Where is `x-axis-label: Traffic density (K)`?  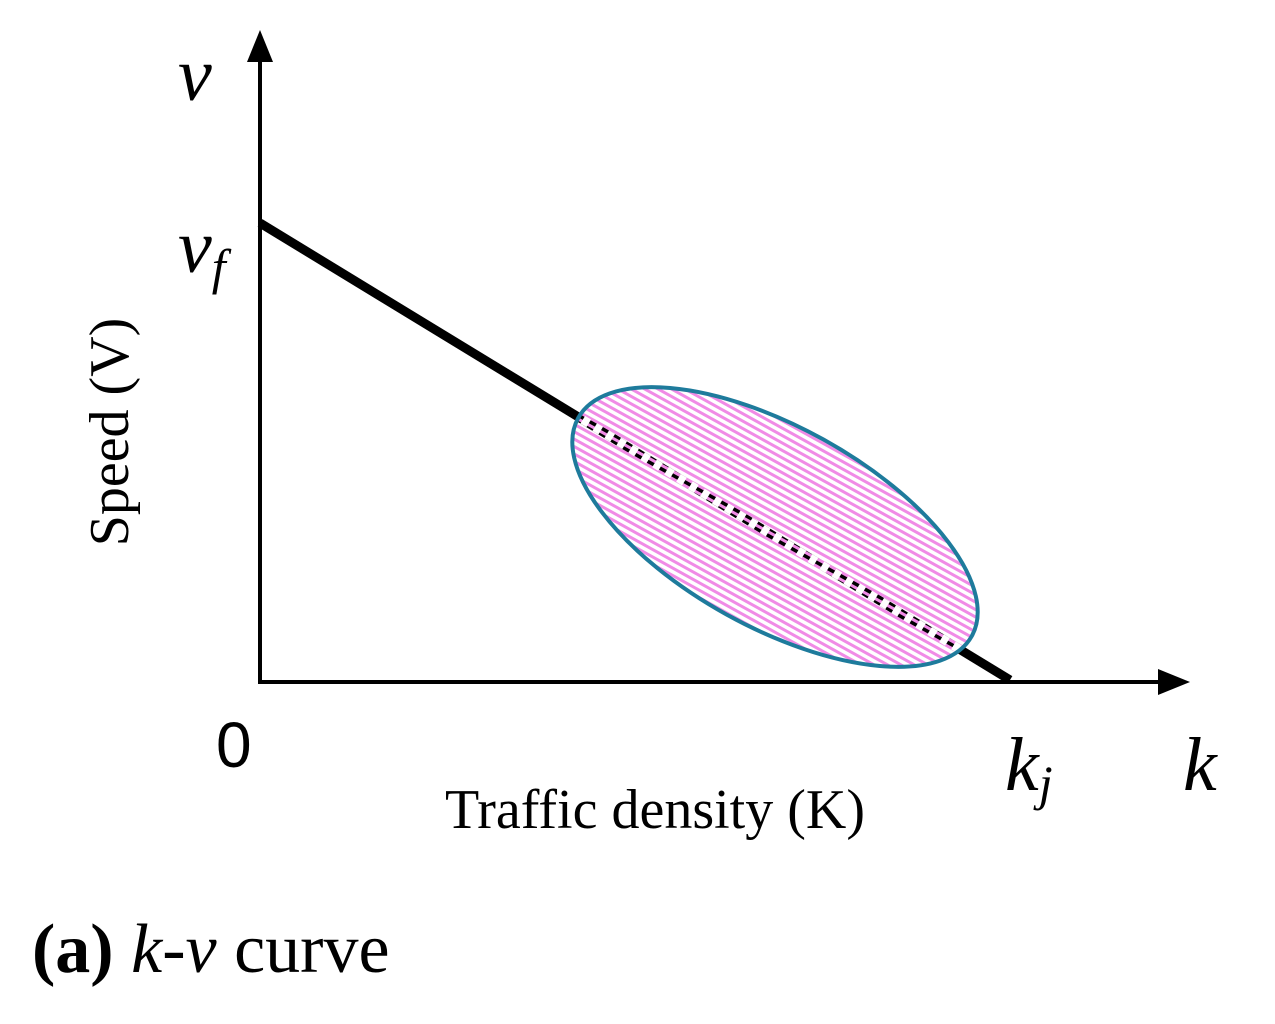 x-axis-label: Traffic density (K) is located at coordinates (655, 810).